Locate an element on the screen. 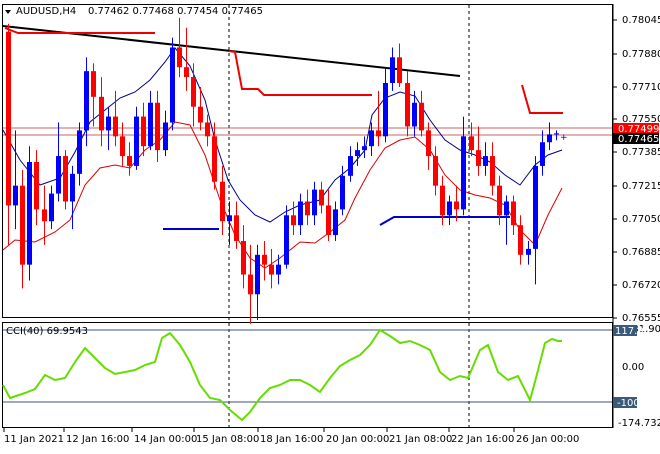  price-label: 0.76720 is located at coordinates (641, 285).